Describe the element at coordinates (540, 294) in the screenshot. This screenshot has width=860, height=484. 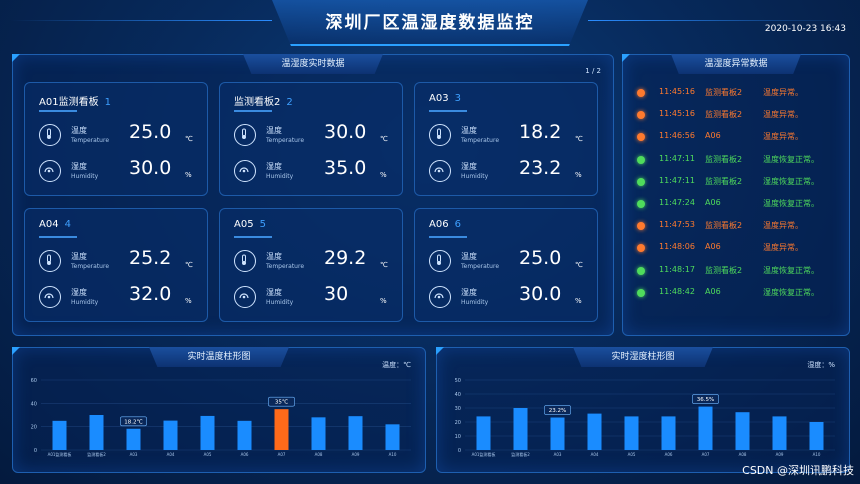
I see `hum-value: 30.0` at that location.